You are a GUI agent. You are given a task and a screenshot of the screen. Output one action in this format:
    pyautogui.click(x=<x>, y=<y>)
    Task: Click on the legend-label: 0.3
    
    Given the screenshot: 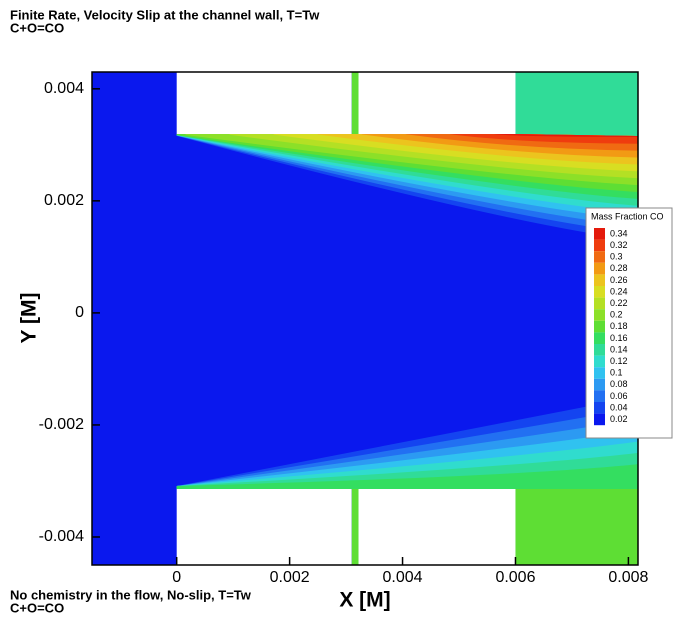 What is the action you would take?
    pyautogui.click(x=616, y=257)
    